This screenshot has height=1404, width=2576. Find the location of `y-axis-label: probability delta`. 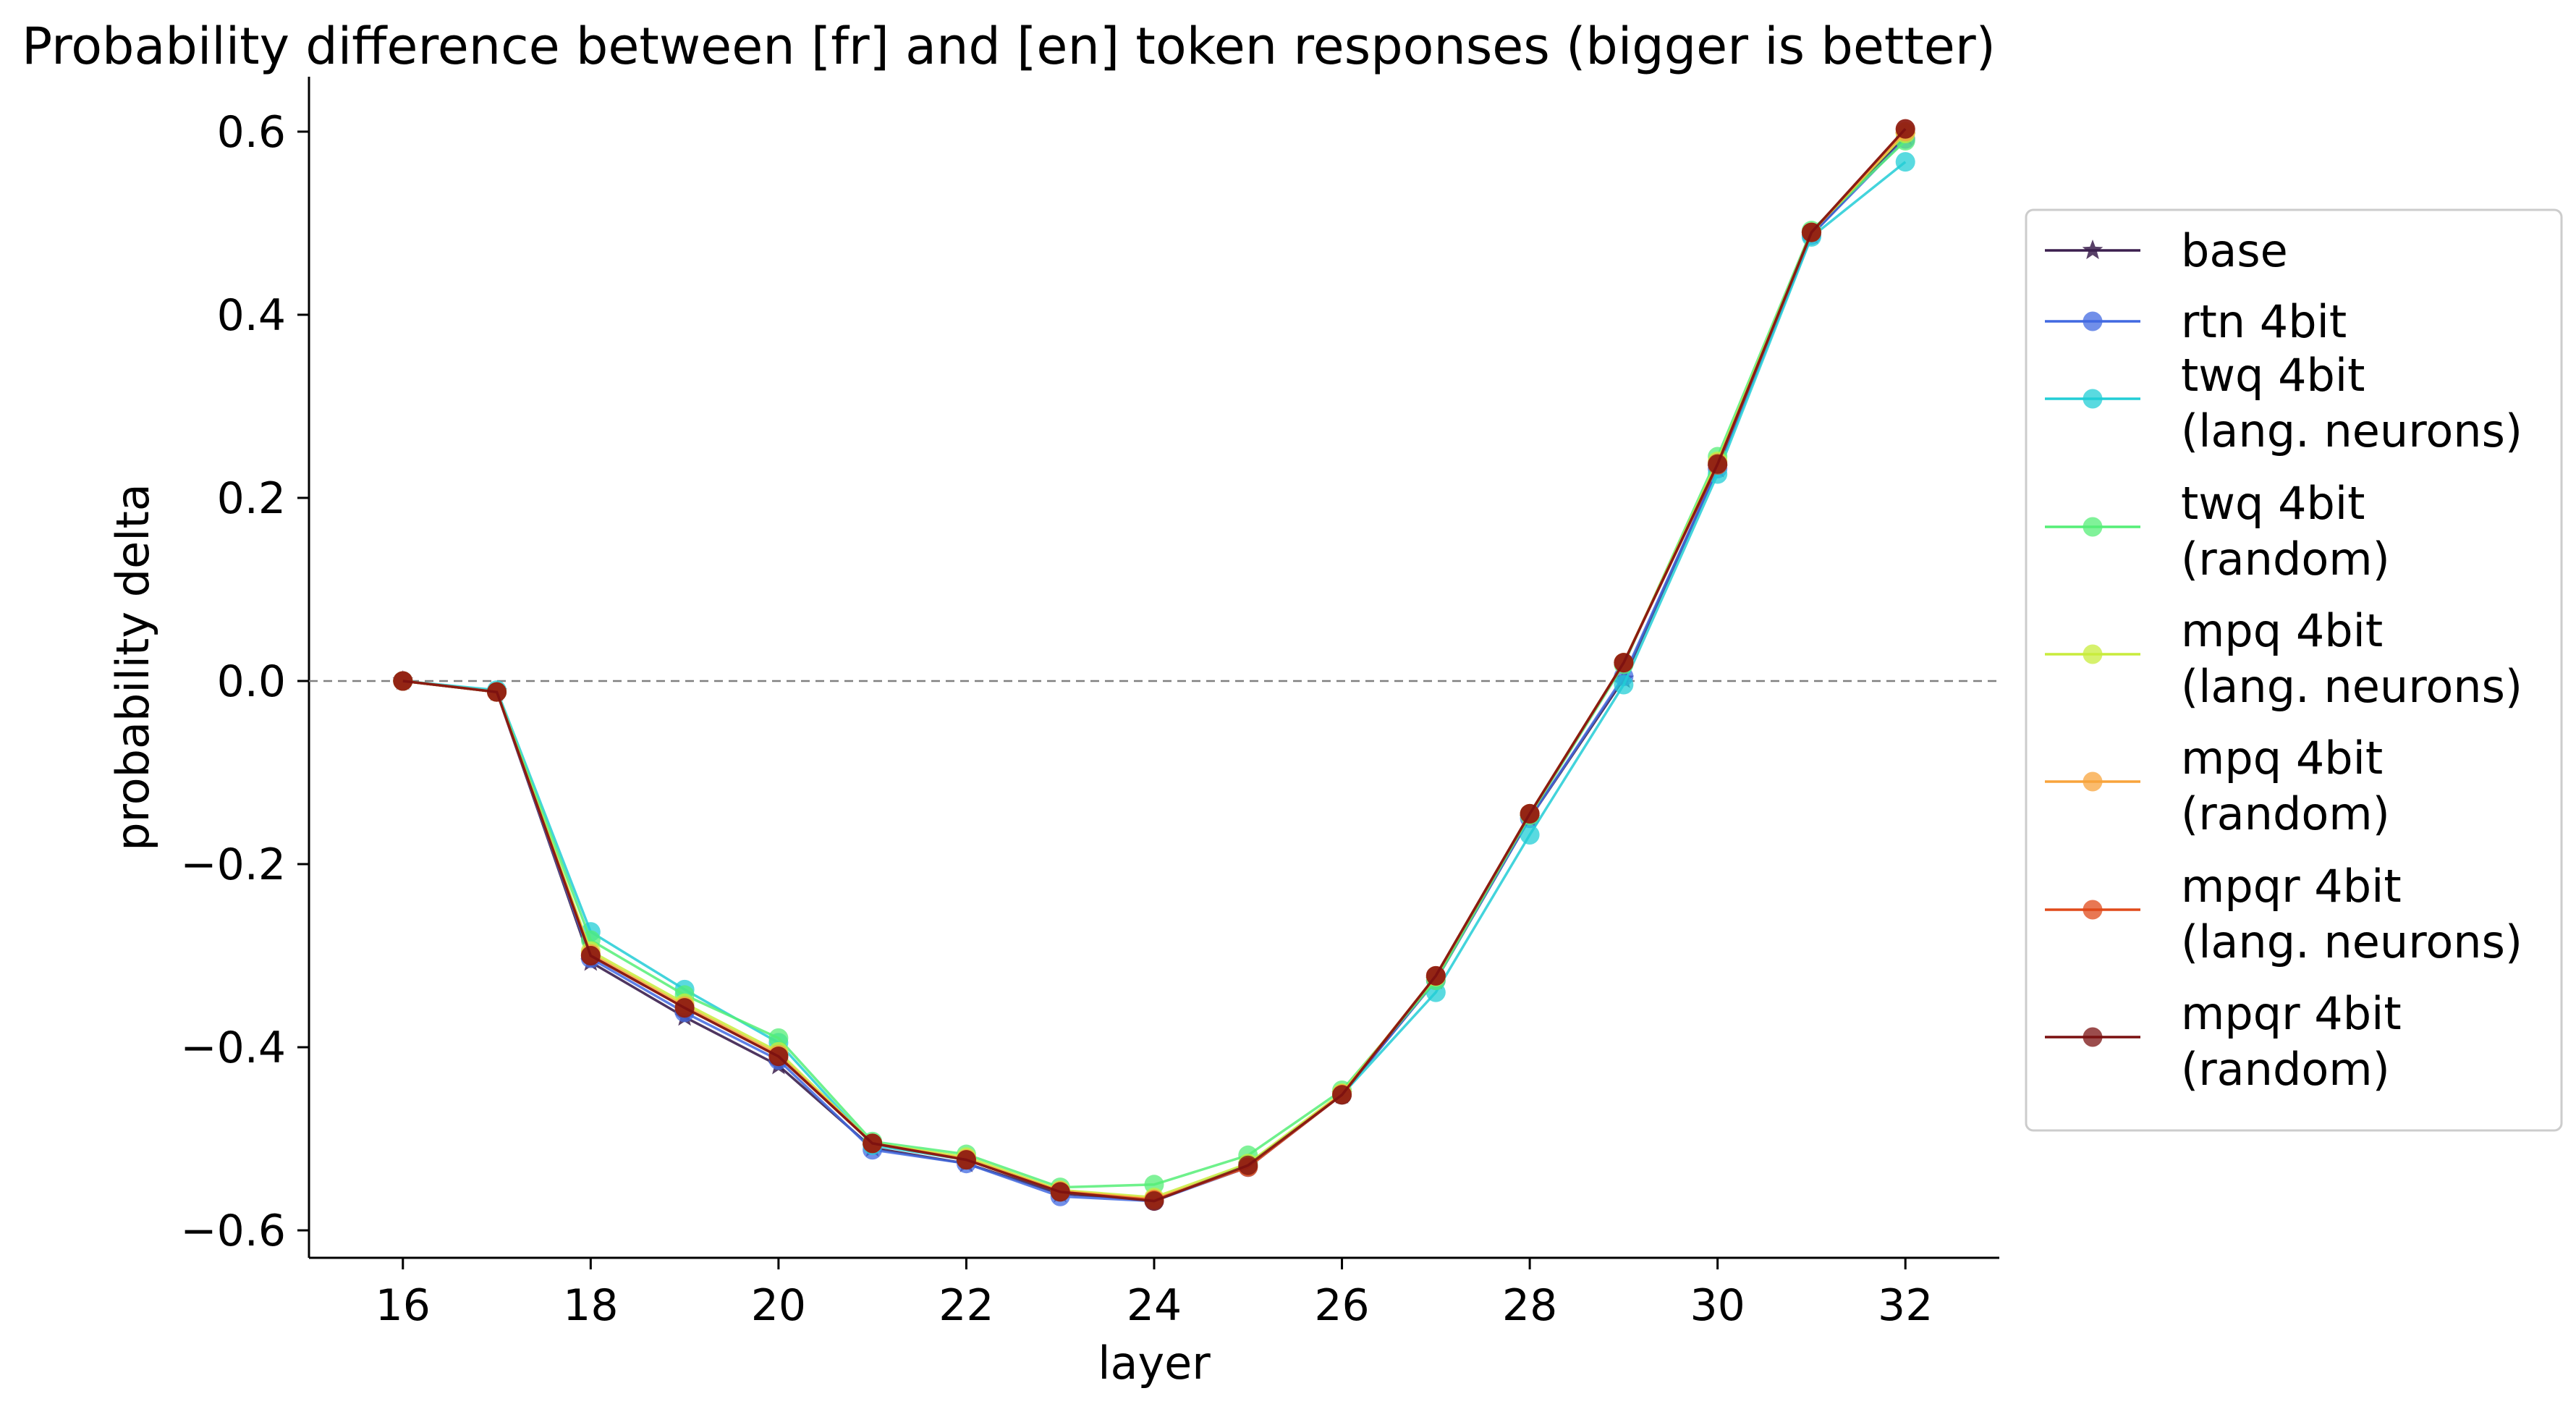

y-axis-label: probability delta is located at coordinates (132, 667).